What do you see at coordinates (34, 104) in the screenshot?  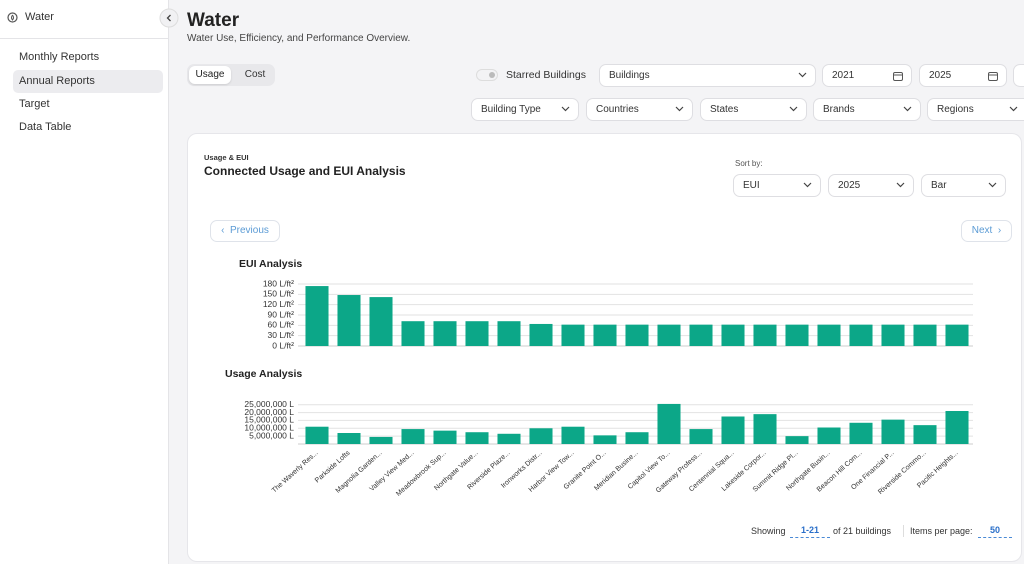 I see `nav-item: Target` at bounding box center [34, 104].